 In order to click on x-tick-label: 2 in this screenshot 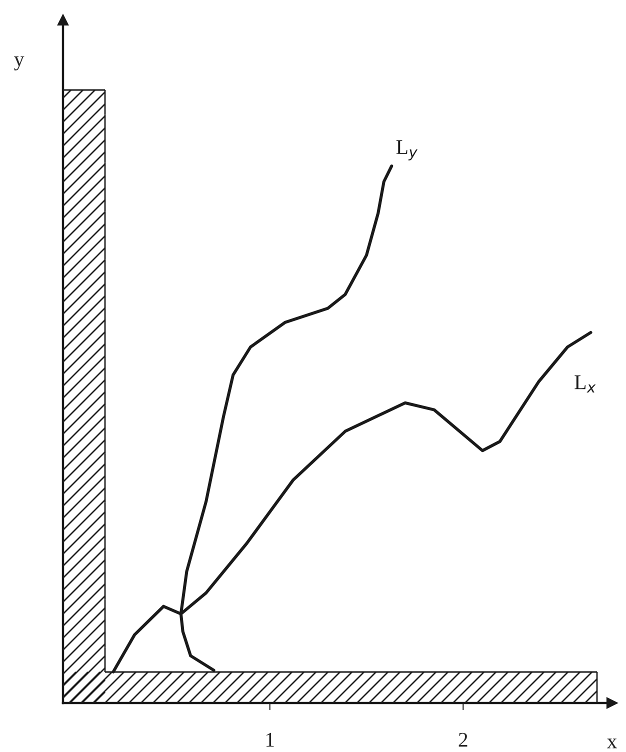, I will do `click(463, 739)`.